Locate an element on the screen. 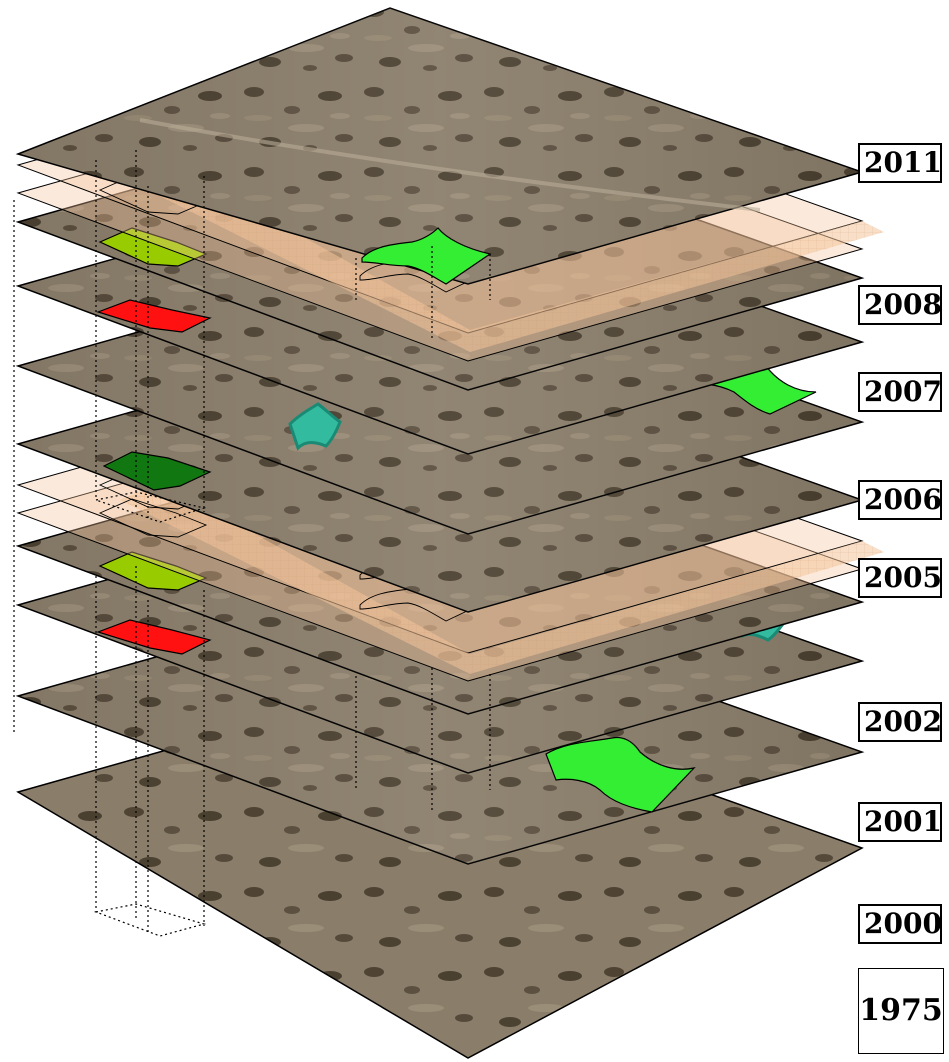 The width and height of the screenshot is (949, 1062). year-label-2008: 2008 is located at coordinates (900, 305).